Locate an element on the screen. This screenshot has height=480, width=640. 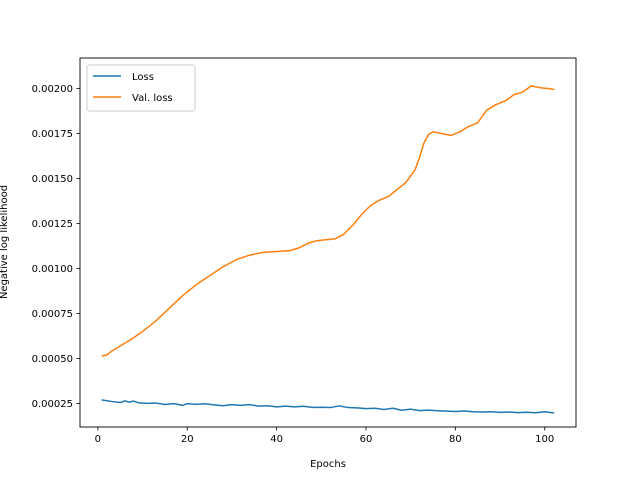
legend: Loss Val. loss is located at coordinates (141, 88).